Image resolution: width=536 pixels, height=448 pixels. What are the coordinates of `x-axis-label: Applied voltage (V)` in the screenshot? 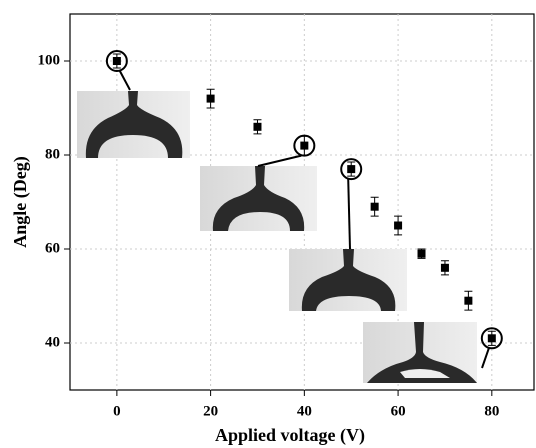 It's located at (290, 435).